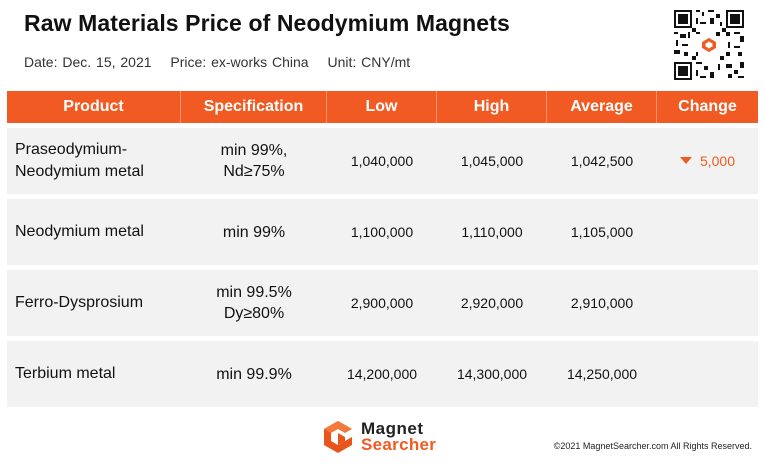 The width and height of the screenshot is (765, 469). Describe the element at coordinates (392, 428) in the screenshot. I see `logo-text-magnet: Magnet` at that location.